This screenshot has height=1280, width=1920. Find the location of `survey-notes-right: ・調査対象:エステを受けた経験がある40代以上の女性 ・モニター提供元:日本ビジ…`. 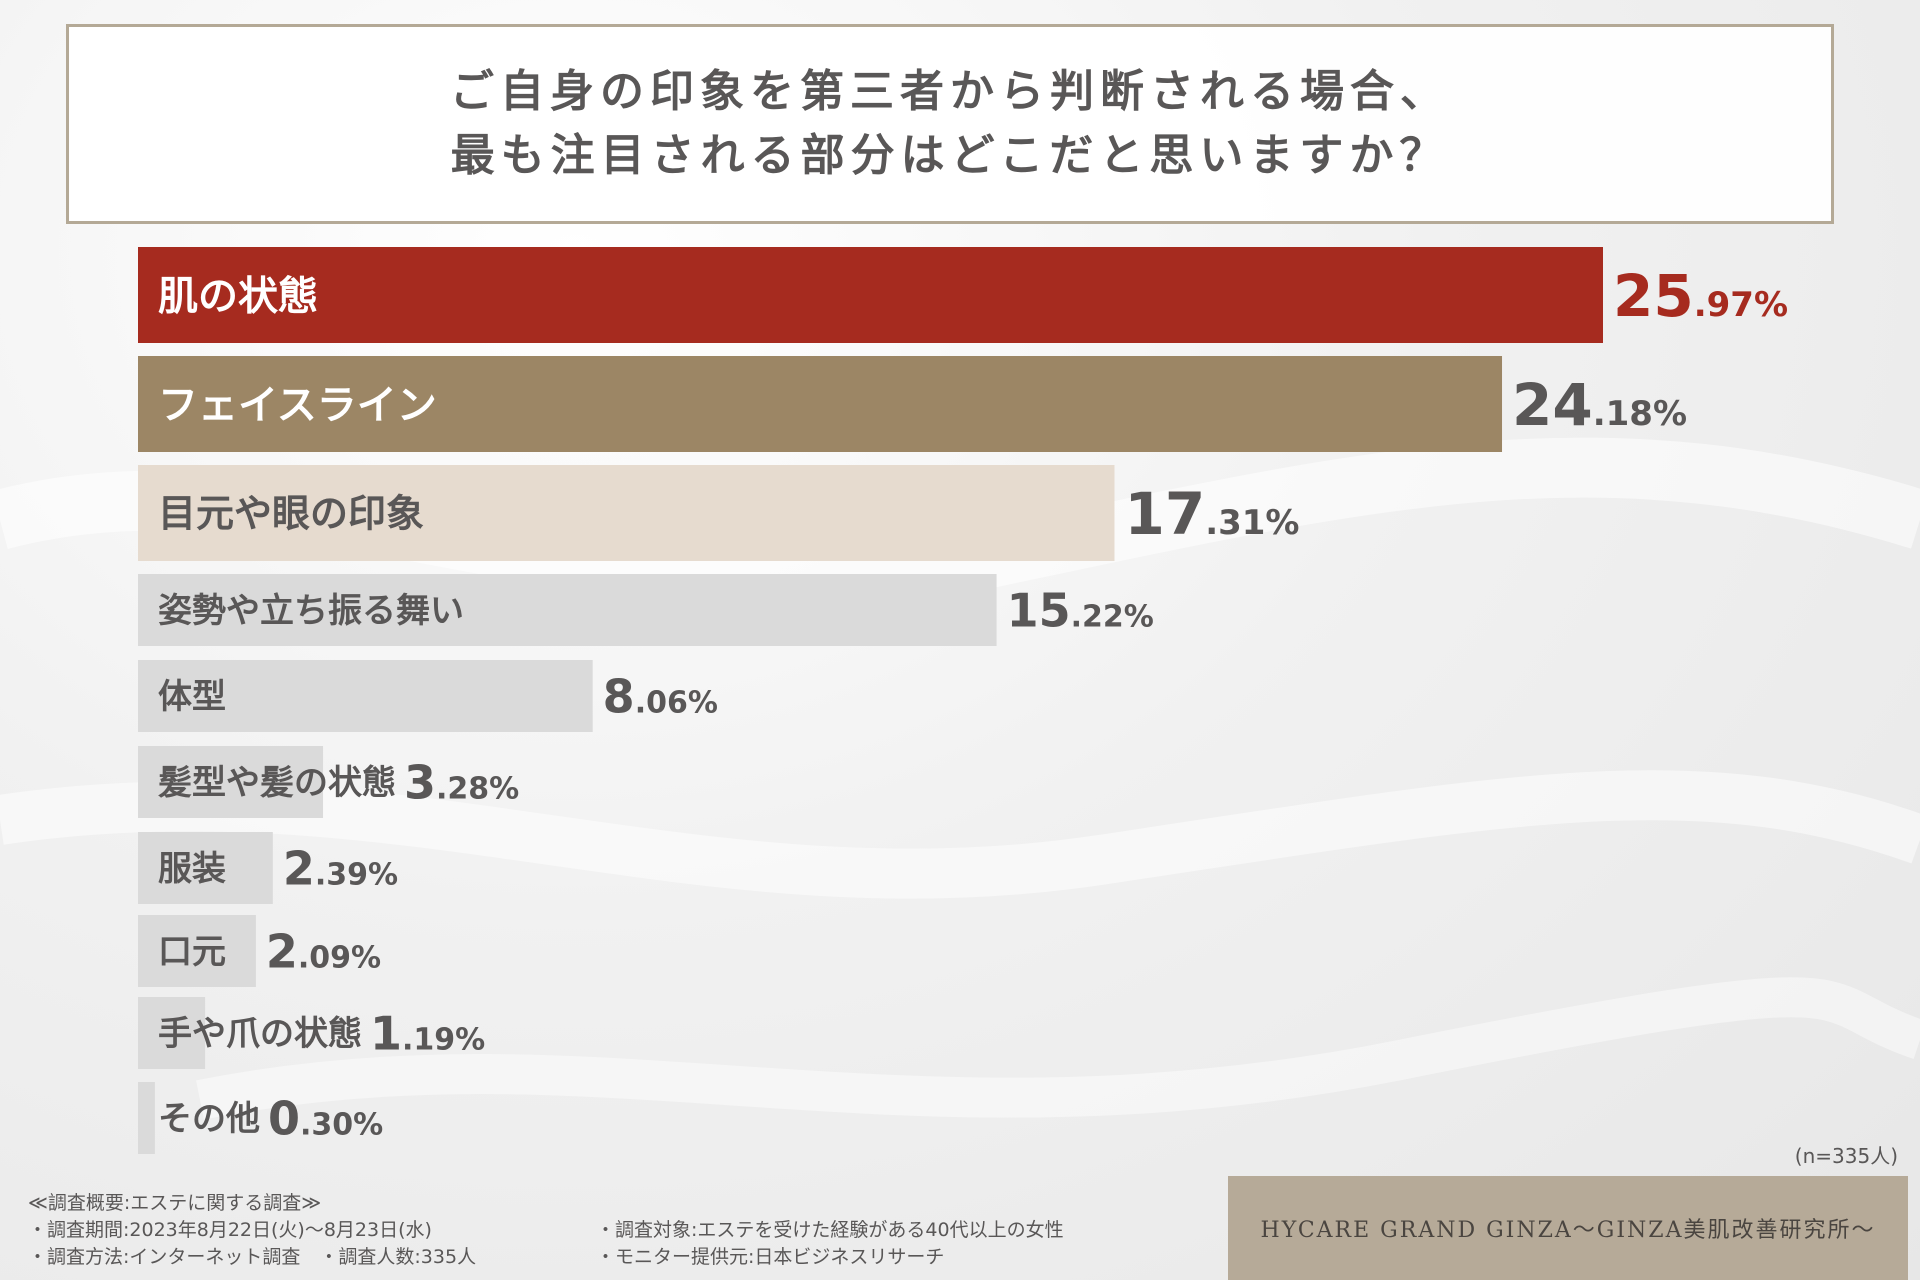

survey-notes-right: ・調査対象:エステを受けた経験がある40代以上の女性 ・モニター提供元:日本ビジ… is located at coordinates (830, 1244).